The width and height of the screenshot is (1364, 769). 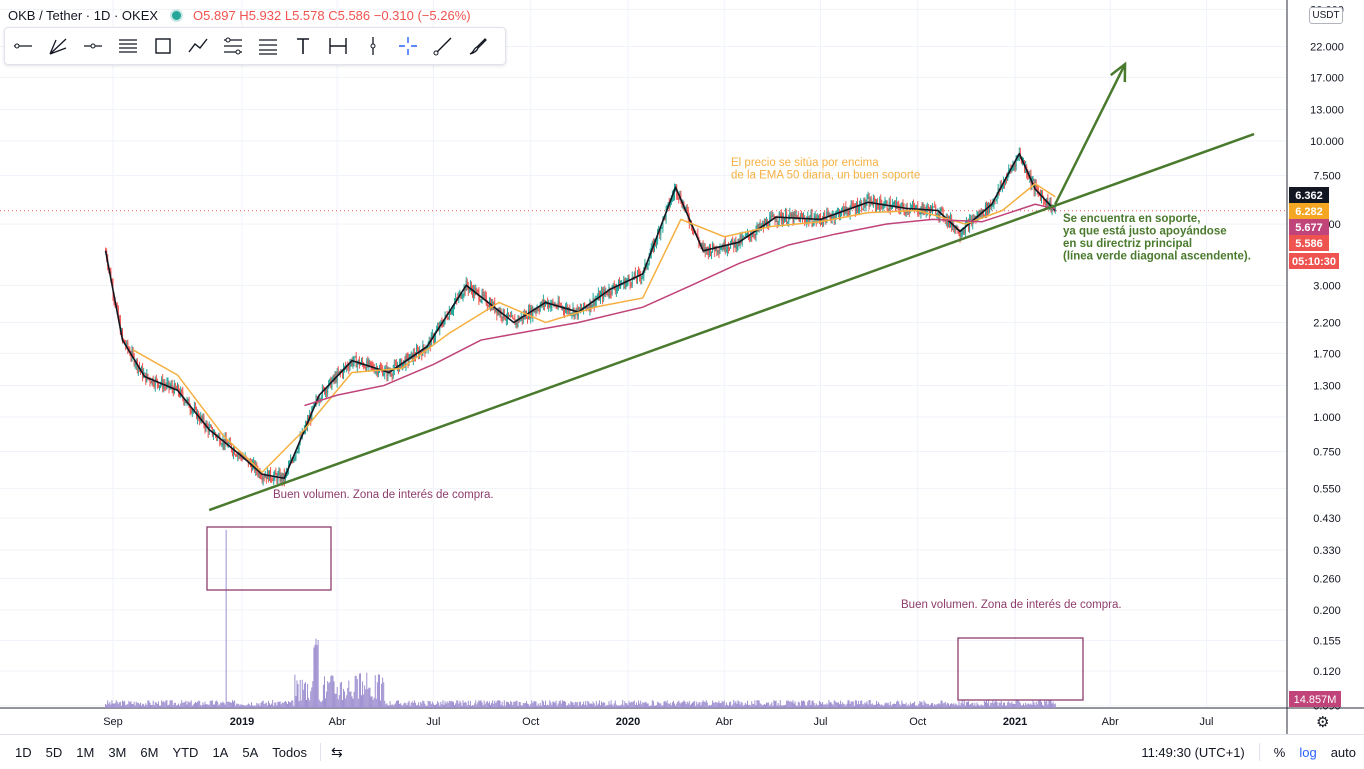 What do you see at coordinates (477, 46) in the screenshot?
I see `brush-tool-button` at bounding box center [477, 46].